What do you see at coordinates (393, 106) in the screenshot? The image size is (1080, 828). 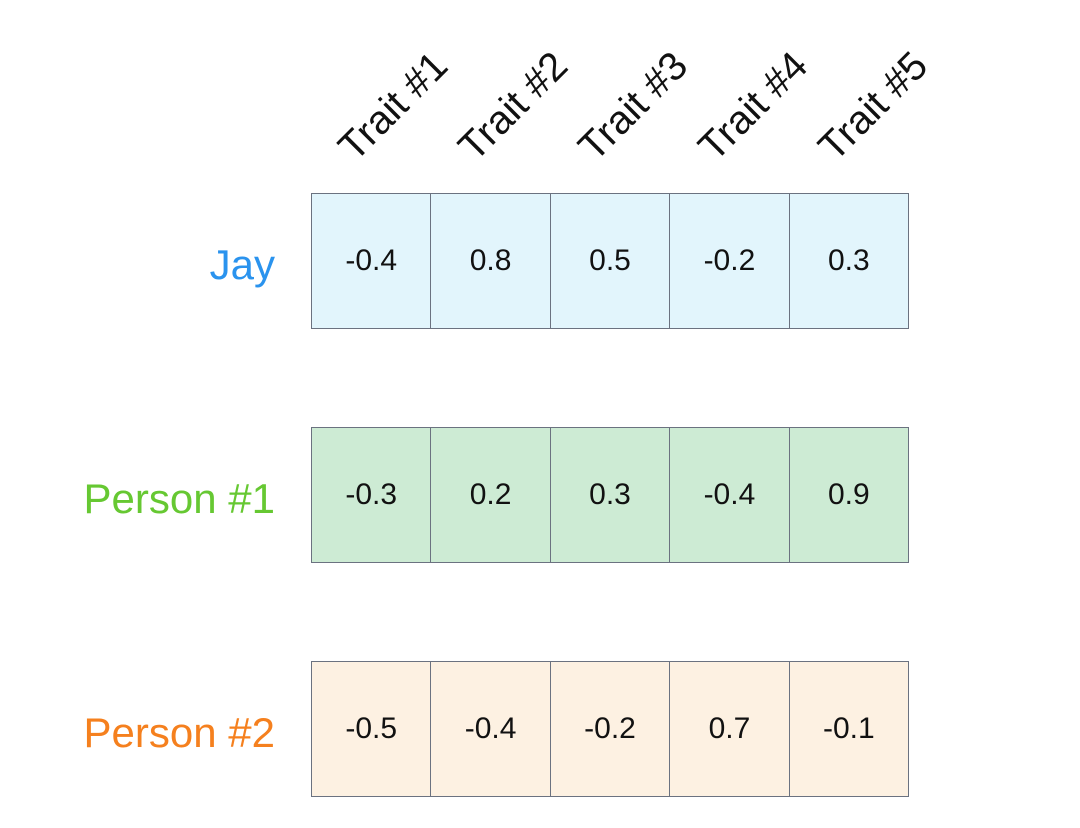 I see `trait-header: Trait #1` at bounding box center [393, 106].